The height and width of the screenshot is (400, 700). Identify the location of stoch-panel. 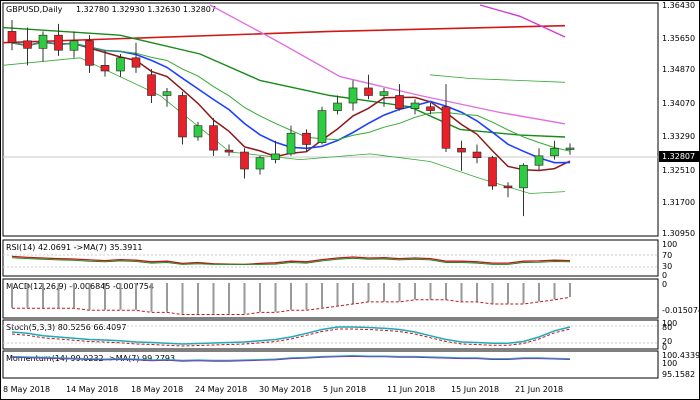
(330, 334).